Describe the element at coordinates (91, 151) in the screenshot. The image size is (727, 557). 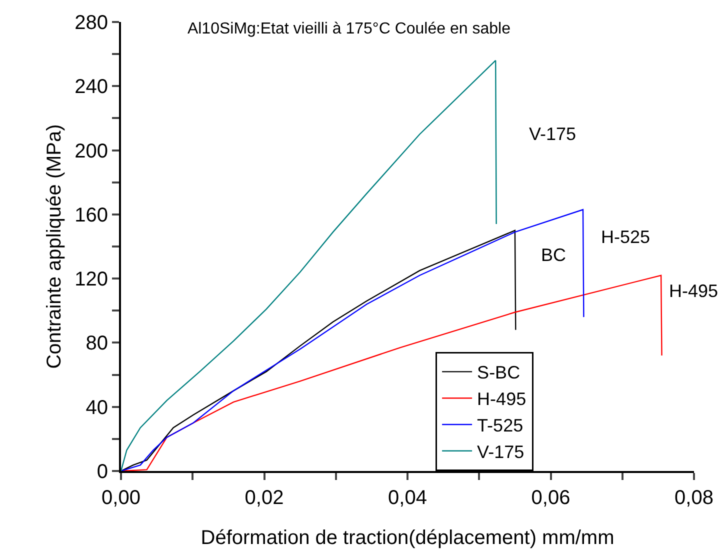
I see `y-tick-label: 200` at that location.